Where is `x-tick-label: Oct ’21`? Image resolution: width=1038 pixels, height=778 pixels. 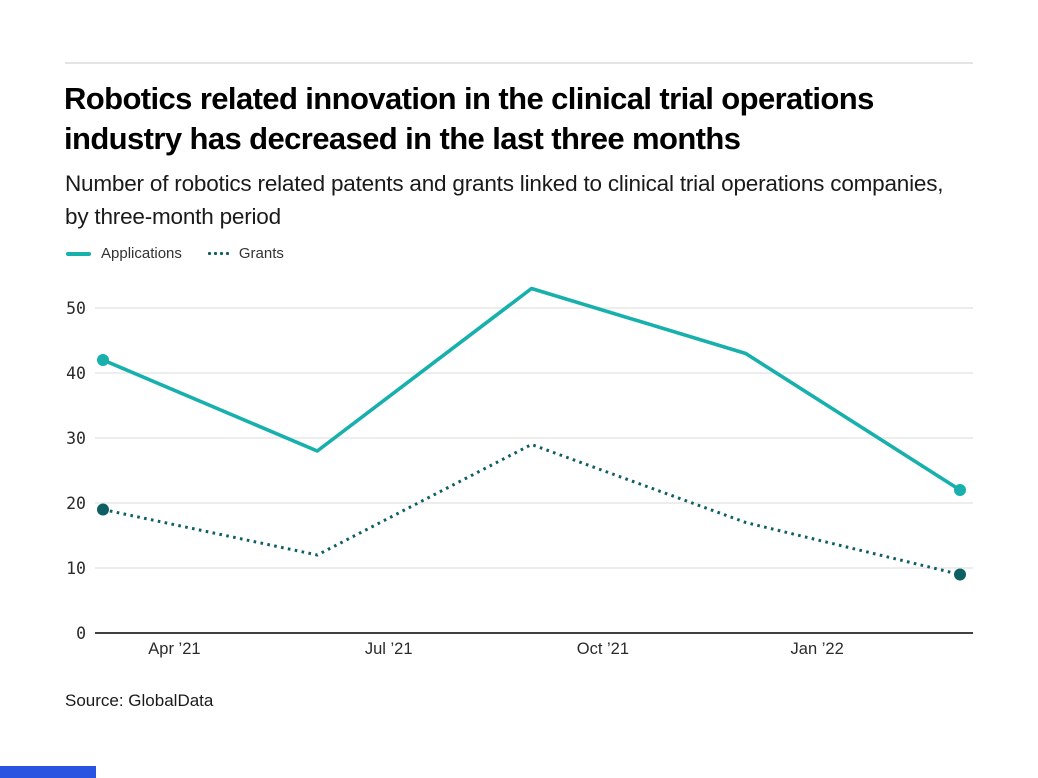
x-tick-label: Oct ’21 is located at coordinates (603, 649).